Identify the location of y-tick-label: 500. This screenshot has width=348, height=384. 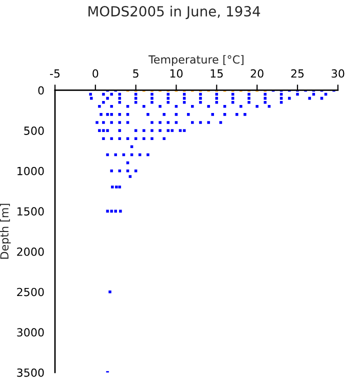
(34, 130).